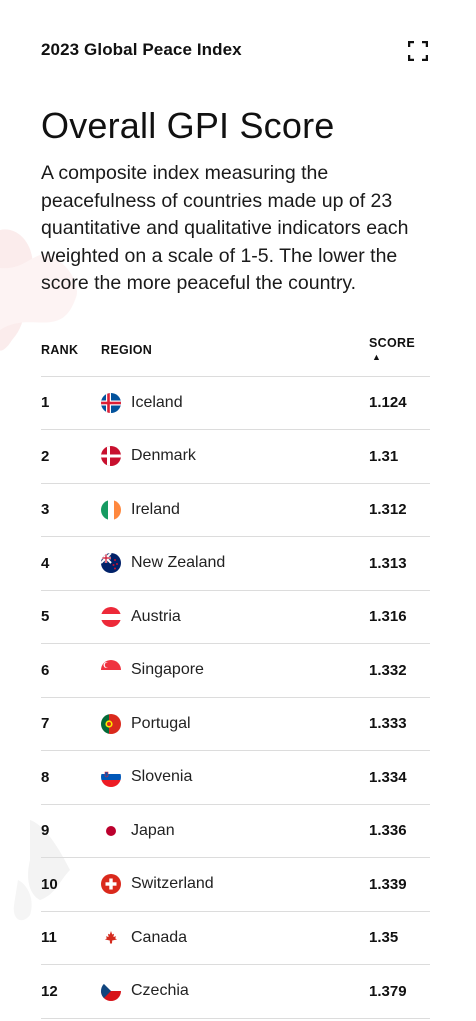 The image size is (476, 1021). Describe the element at coordinates (399, 938) in the screenshot. I see `score-cell: 1.35` at that location.